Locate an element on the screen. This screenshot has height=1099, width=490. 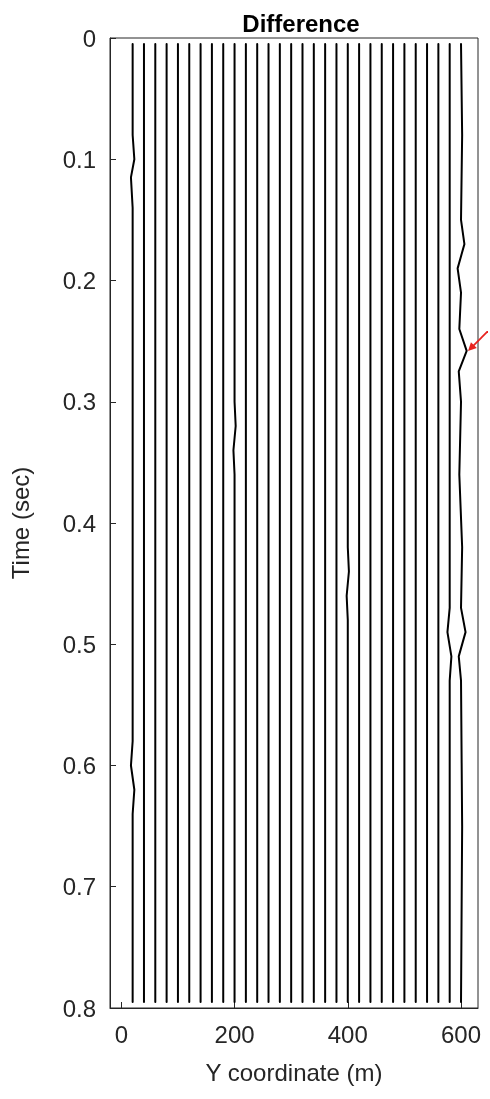
x-tick-label: 200 is located at coordinates (234, 1034).